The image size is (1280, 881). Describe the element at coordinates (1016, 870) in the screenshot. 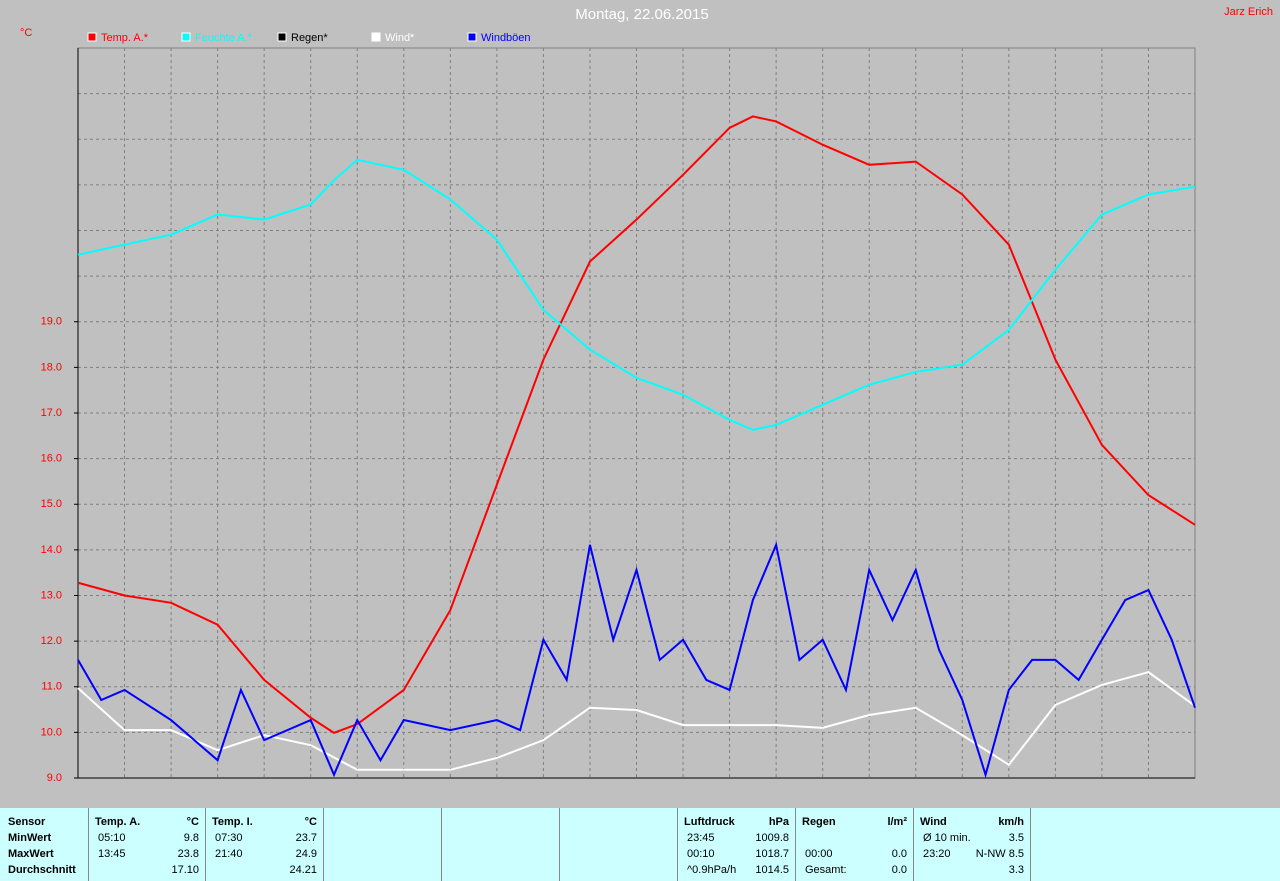

I see `table-cell: 3.3` at that location.